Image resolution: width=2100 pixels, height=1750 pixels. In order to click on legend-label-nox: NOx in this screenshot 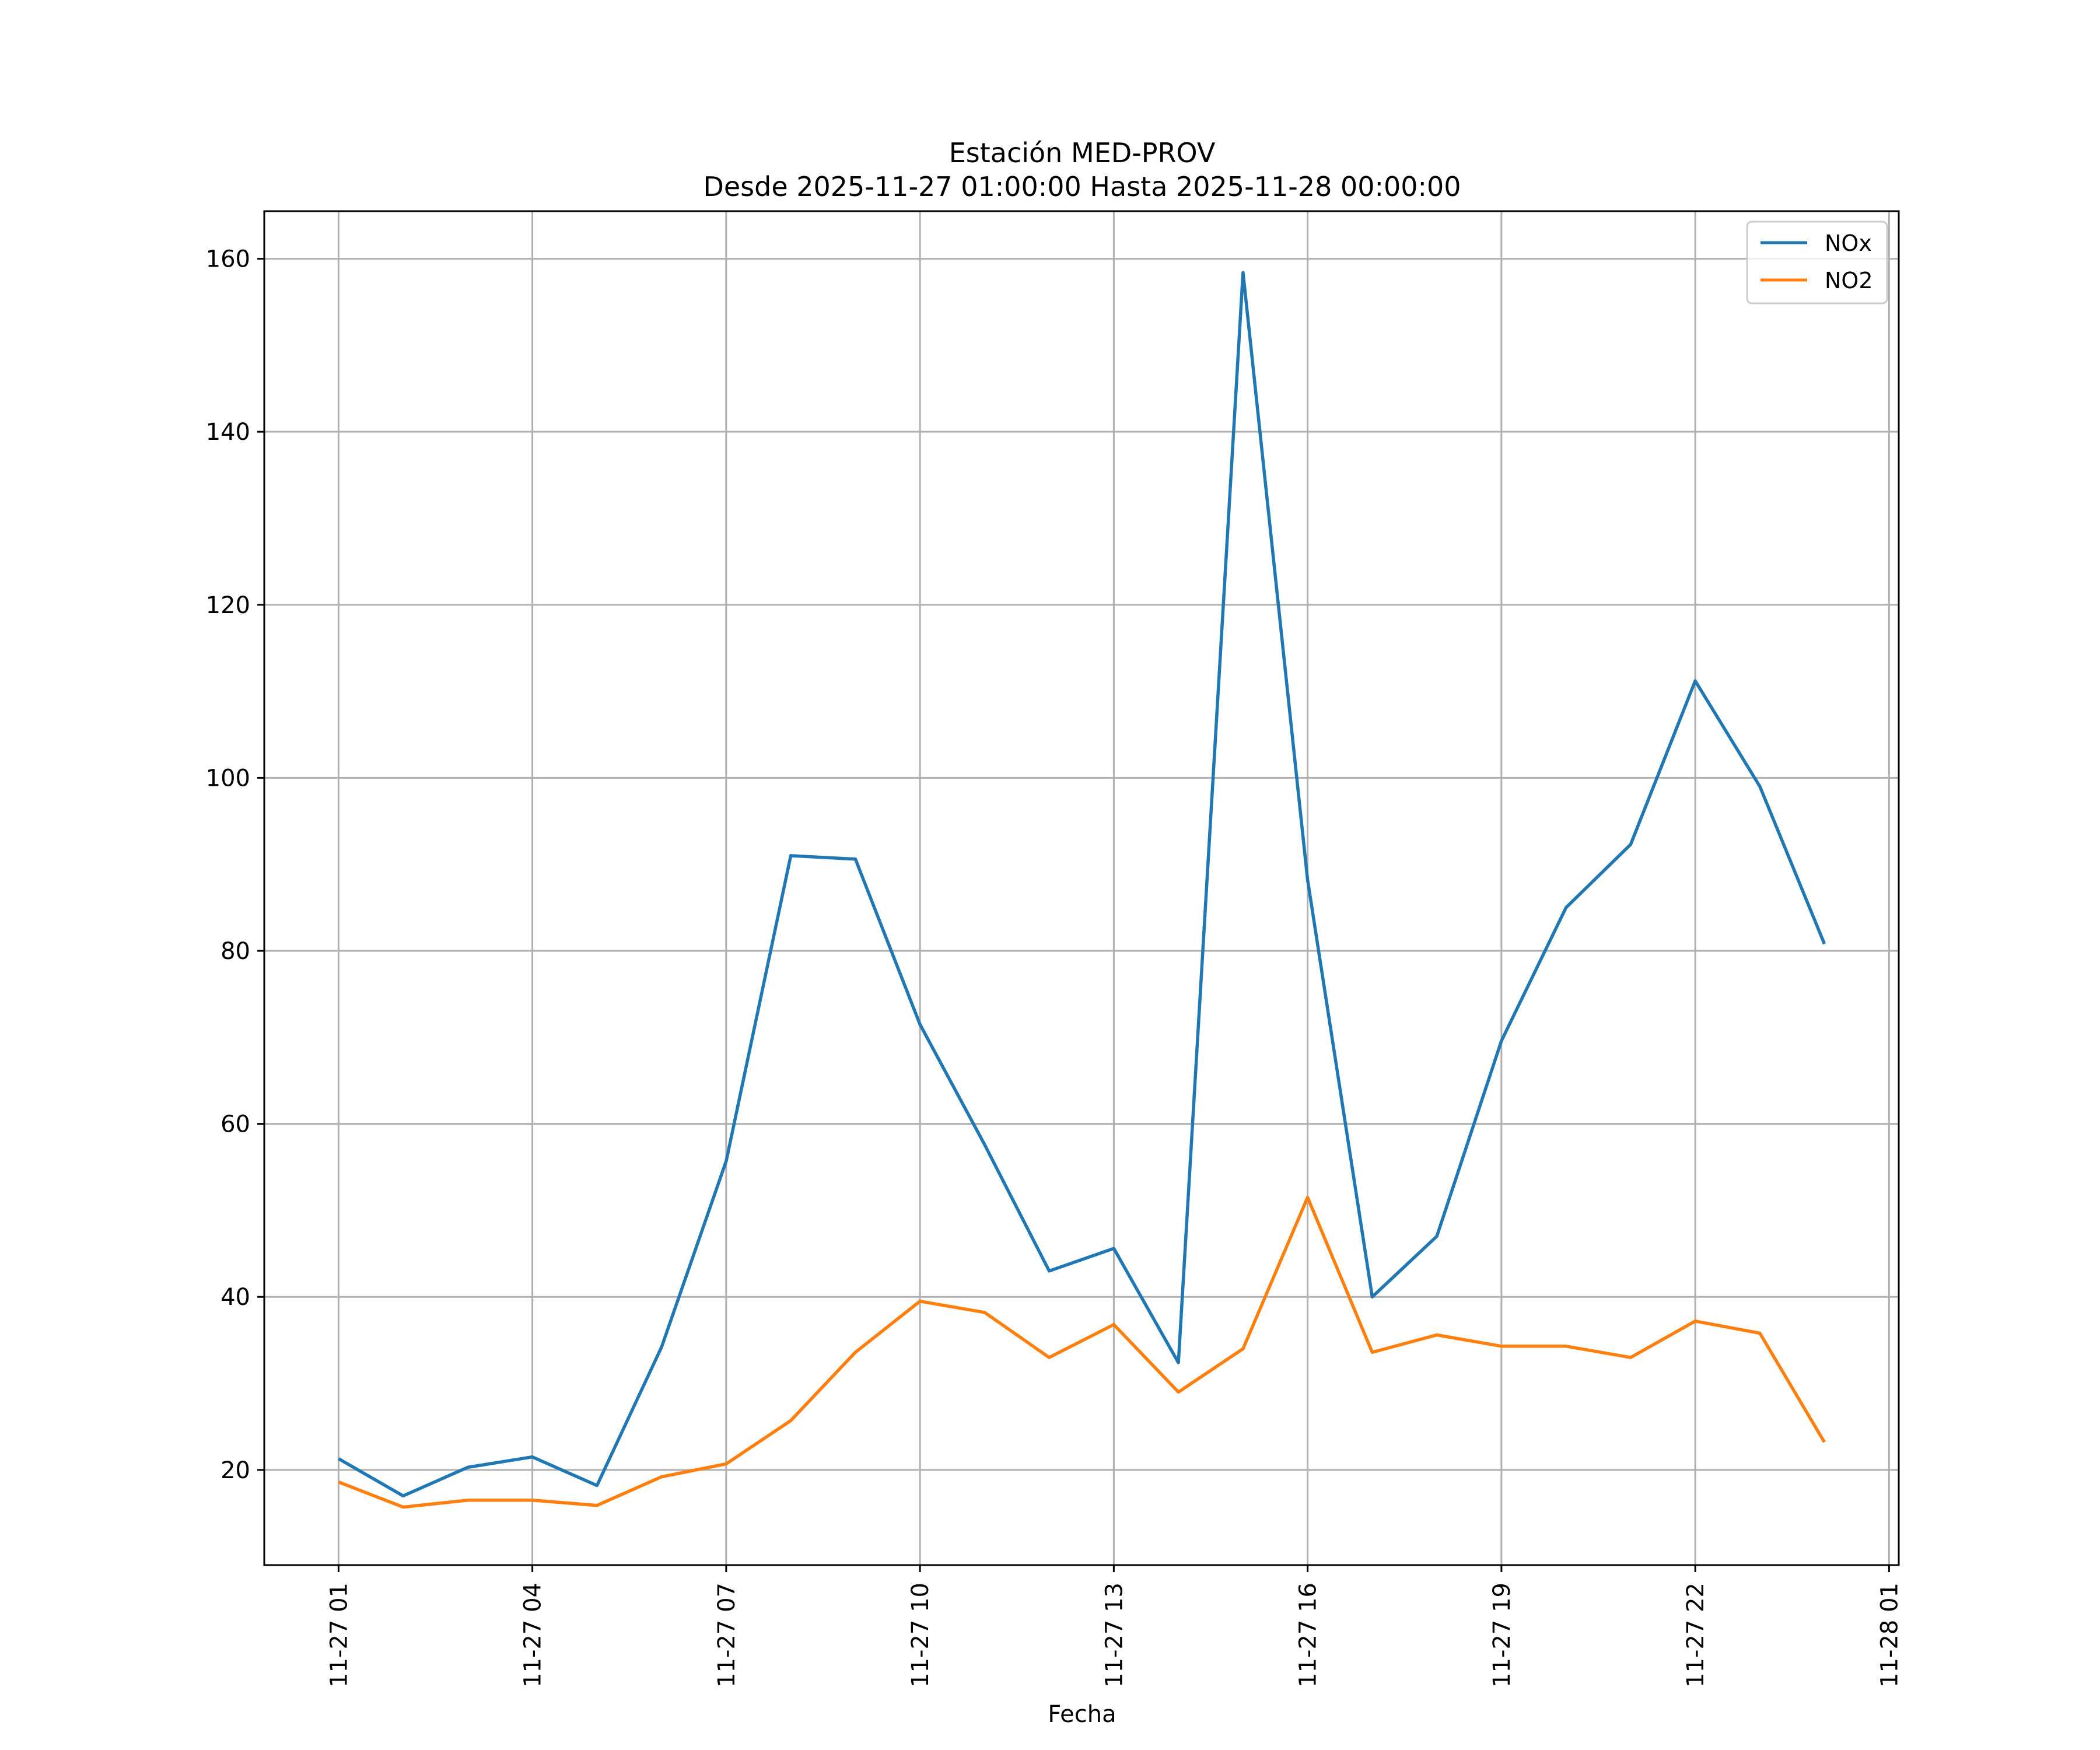, I will do `click(1848, 243)`.